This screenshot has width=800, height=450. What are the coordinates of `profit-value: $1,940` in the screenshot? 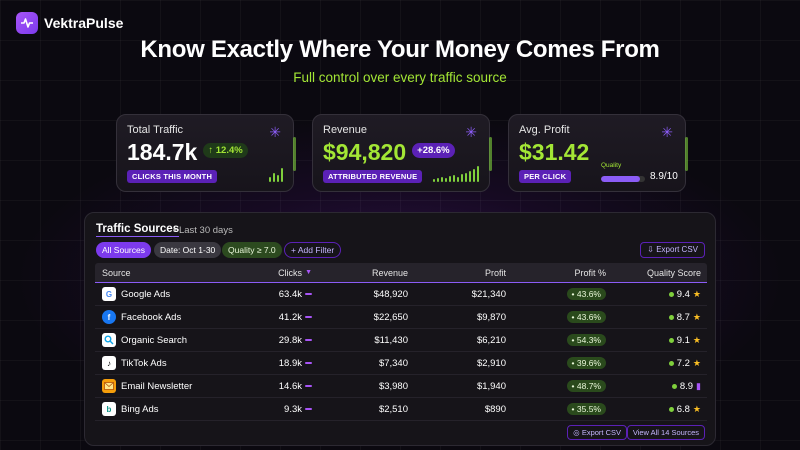 It's located at (491, 386).